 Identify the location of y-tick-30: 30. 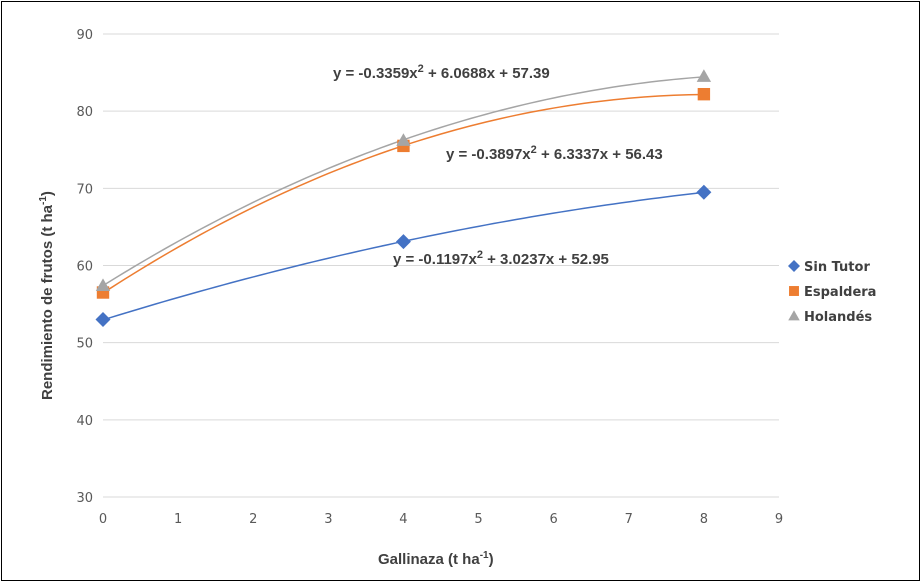
(84, 498).